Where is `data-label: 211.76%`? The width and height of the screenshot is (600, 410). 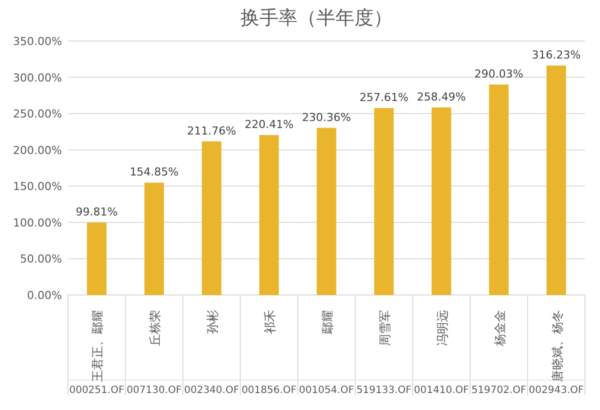
data-label: 211.76% is located at coordinates (211, 131).